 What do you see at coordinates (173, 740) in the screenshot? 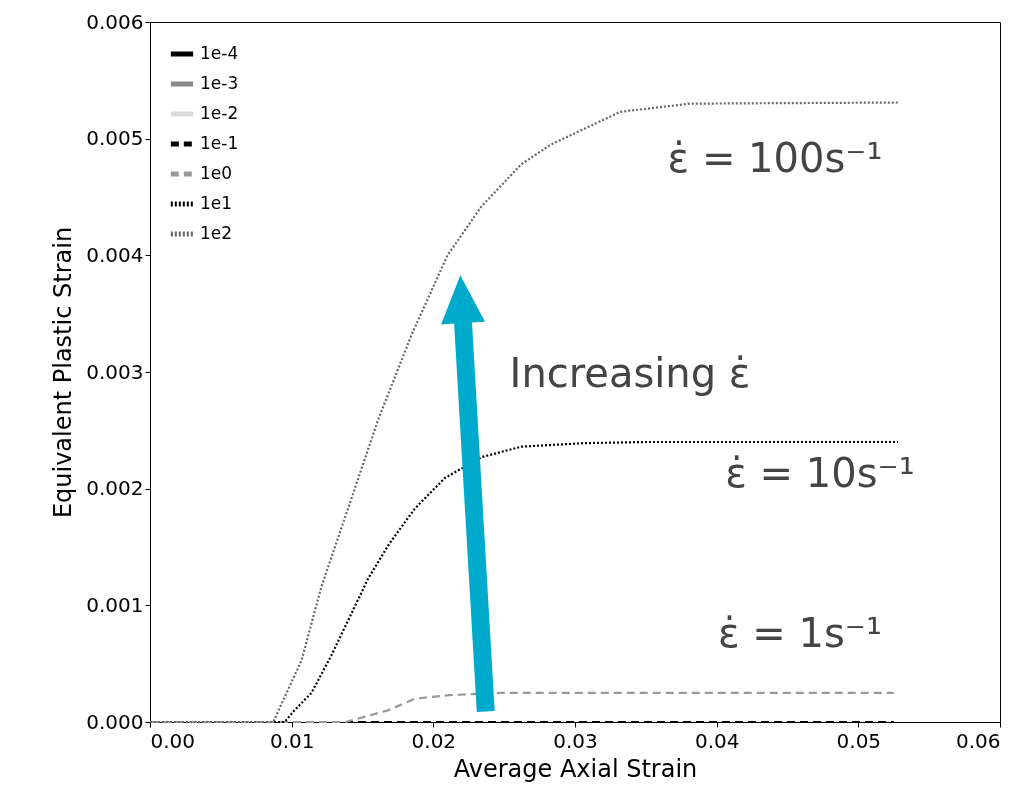
I see `x-tick-label: 0.00` at bounding box center [173, 740].